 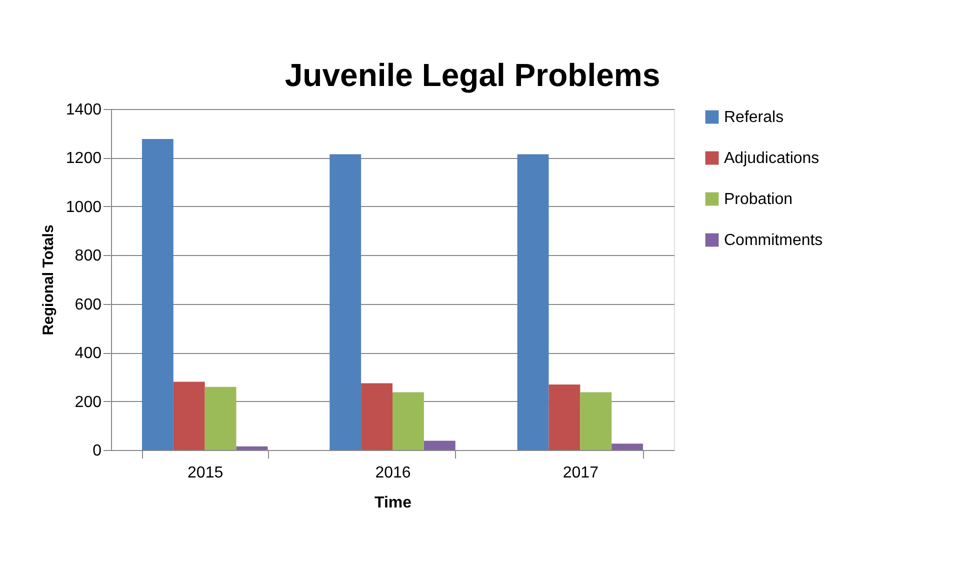 What do you see at coordinates (393, 473) in the screenshot?
I see `x-tick-label: 2016` at bounding box center [393, 473].